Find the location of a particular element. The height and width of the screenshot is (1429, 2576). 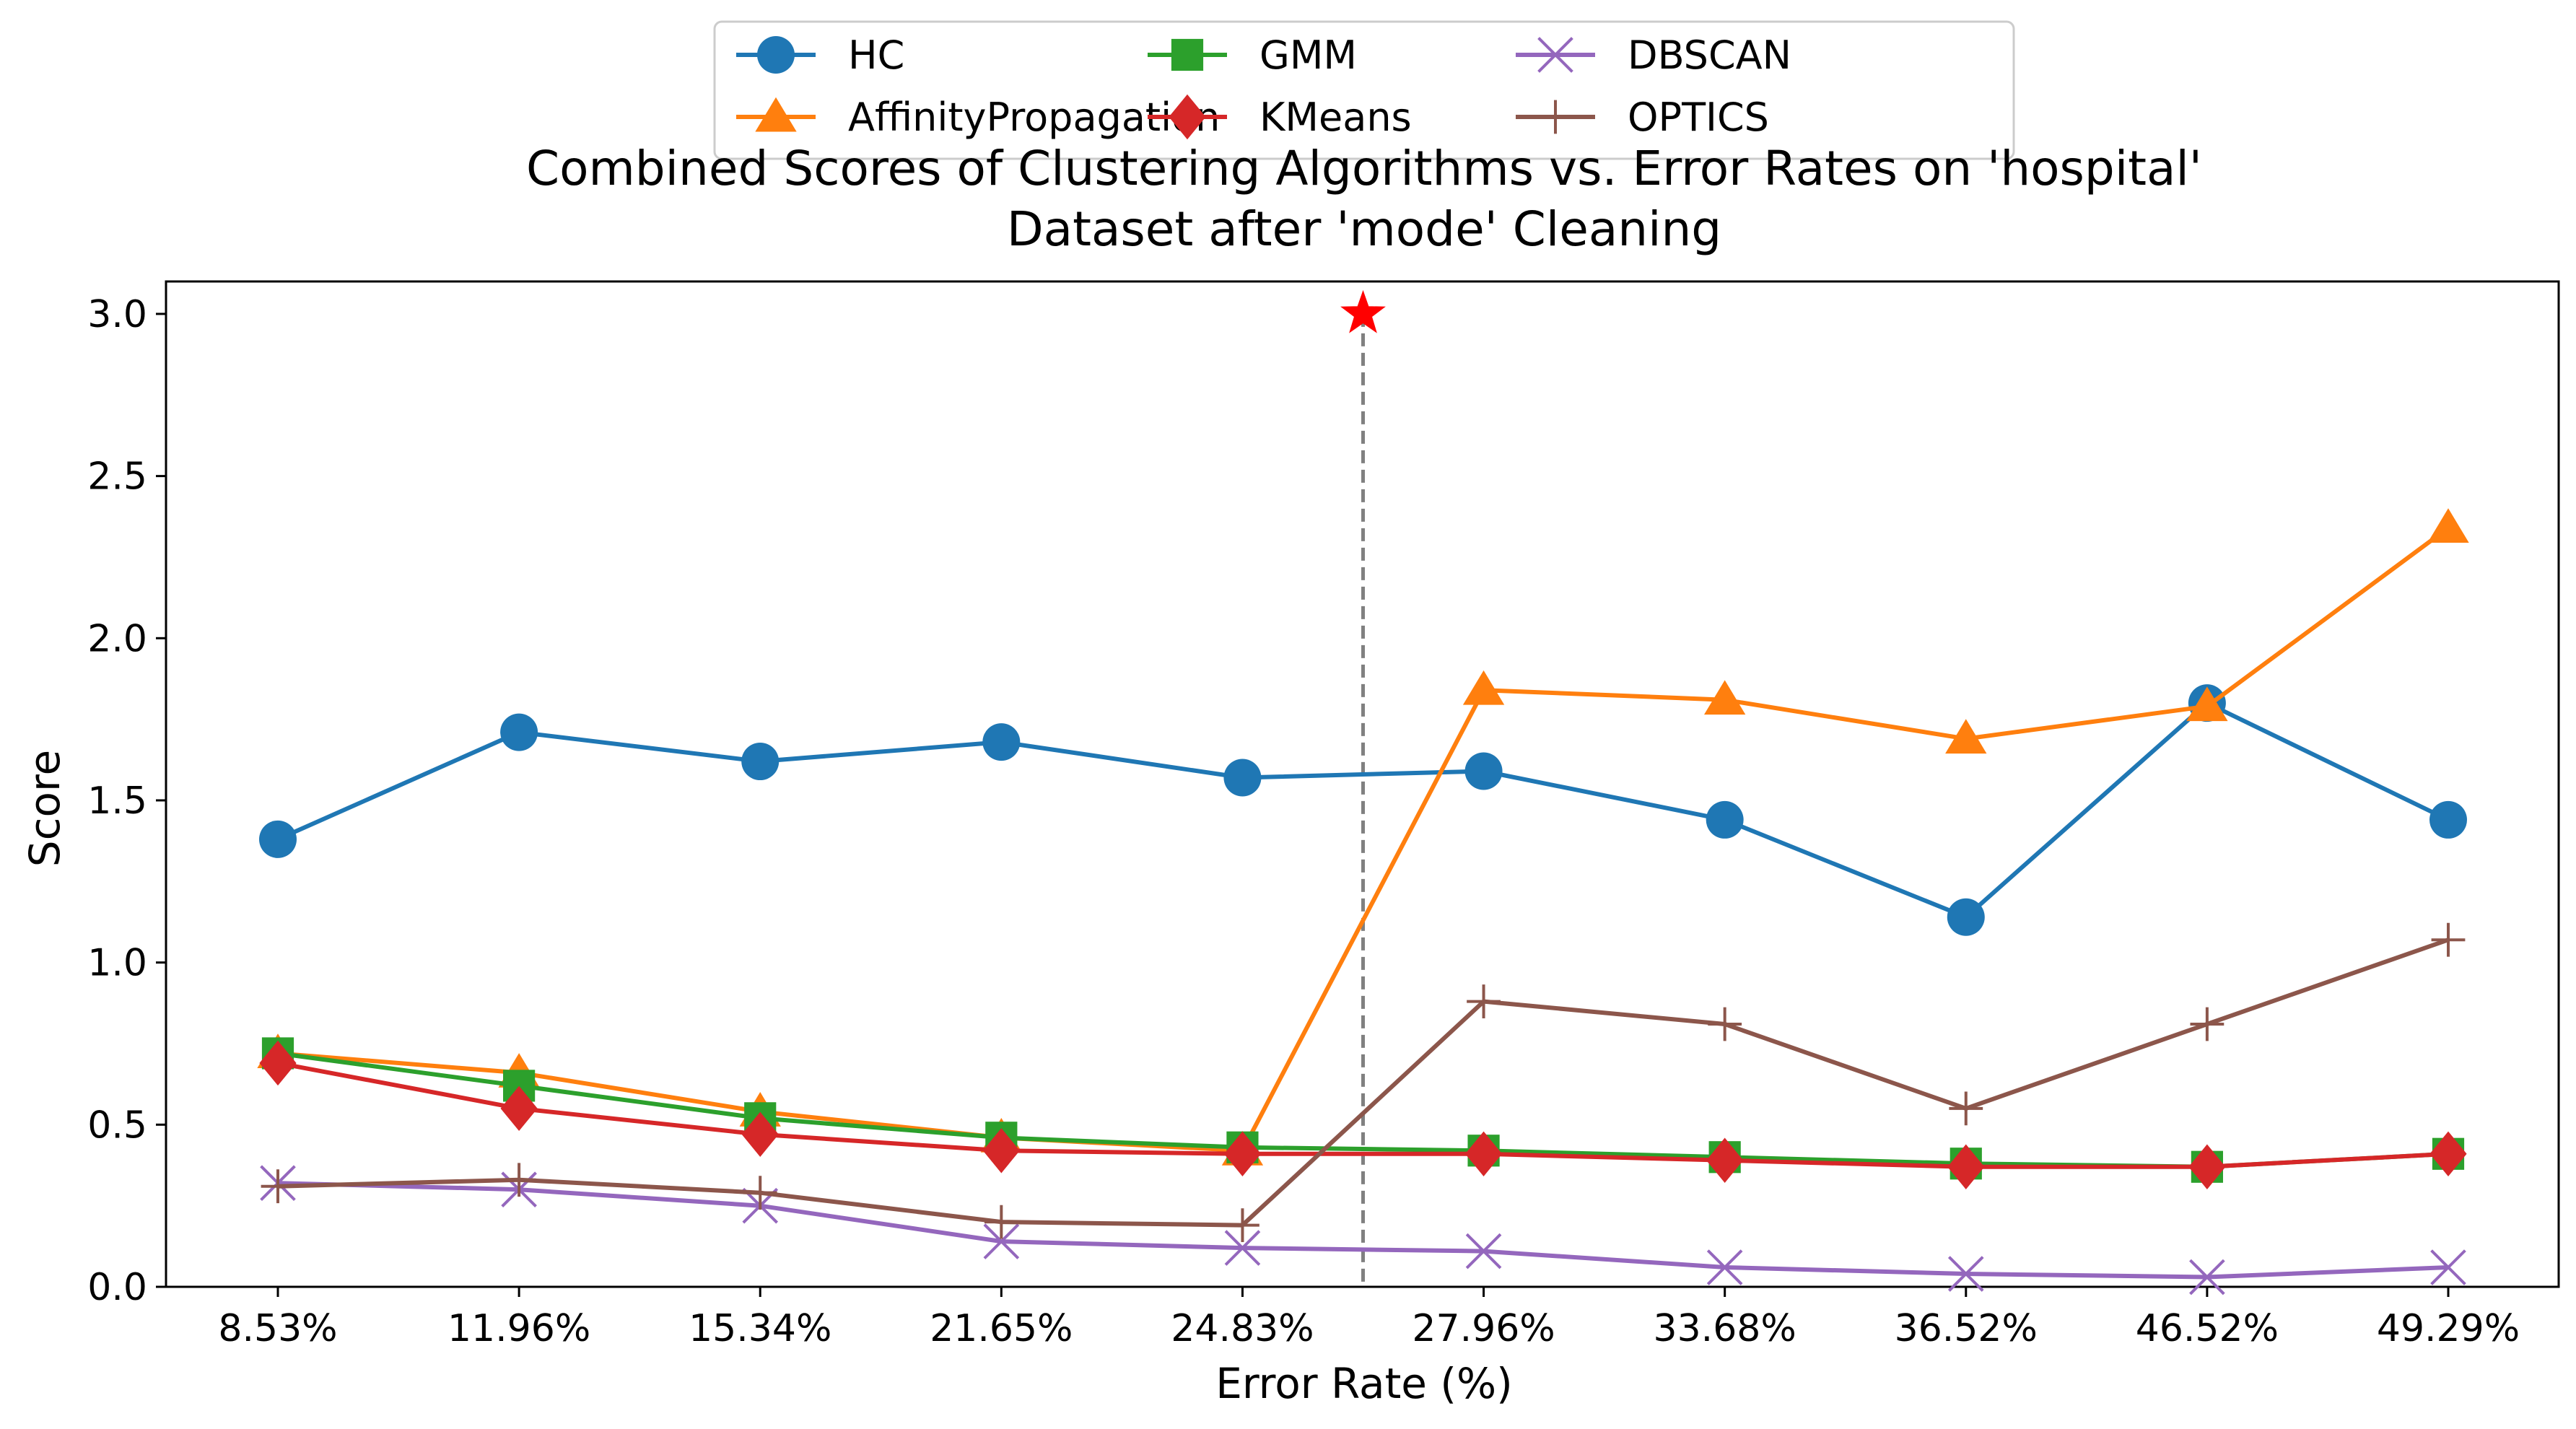

legend-label: OPTICS is located at coordinates (1698, 117).